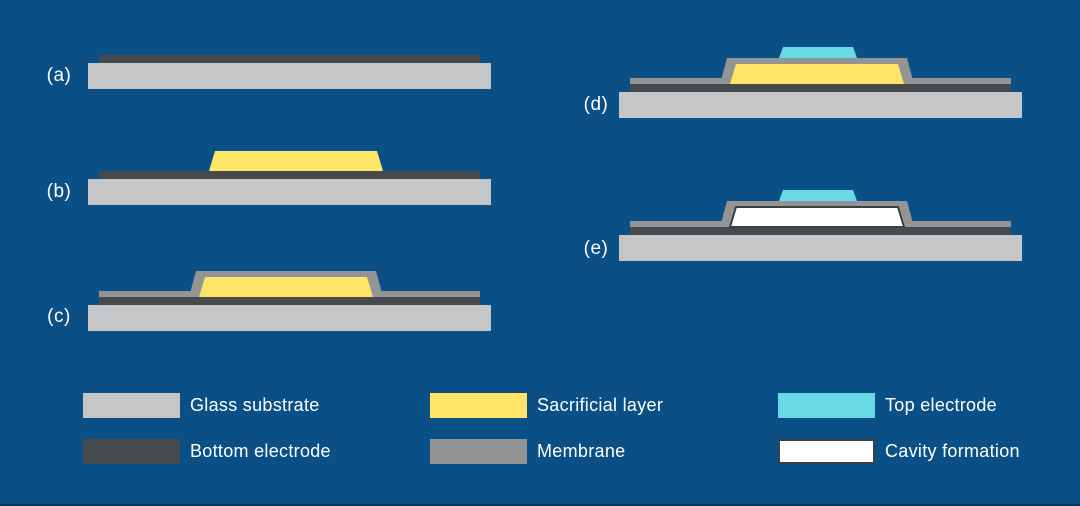 The width and height of the screenshot is (1080, 506). Describe the element at coordinates (826, 405) in the screenshot. I see `top-electrode-swatch` at that location.